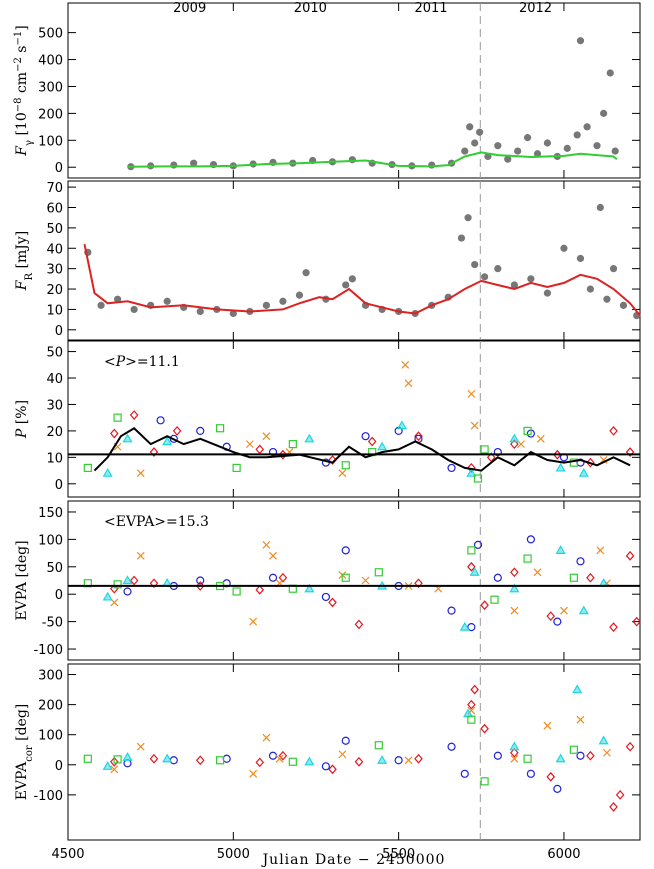  What do you see at coordinates (22, 433) in the screenshot?
I see `text-part: P` at bounding box center [22, 433].